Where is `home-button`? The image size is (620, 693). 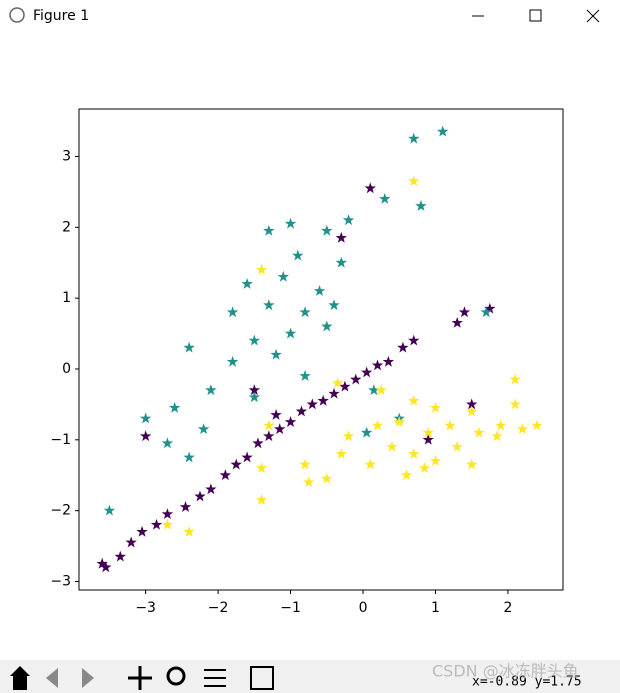 home-button is located at coordinates (20, 678).